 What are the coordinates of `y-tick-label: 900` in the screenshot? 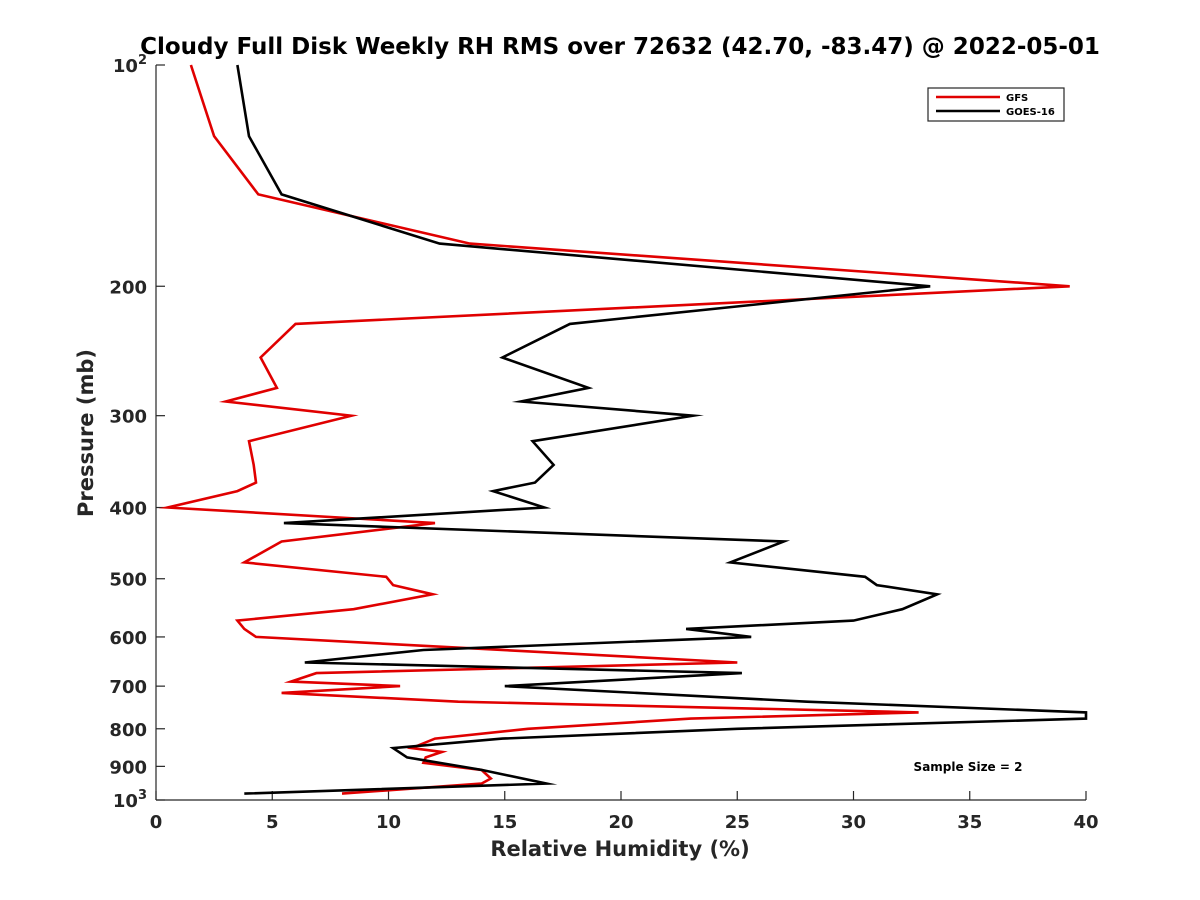 It's located at (128, 767).